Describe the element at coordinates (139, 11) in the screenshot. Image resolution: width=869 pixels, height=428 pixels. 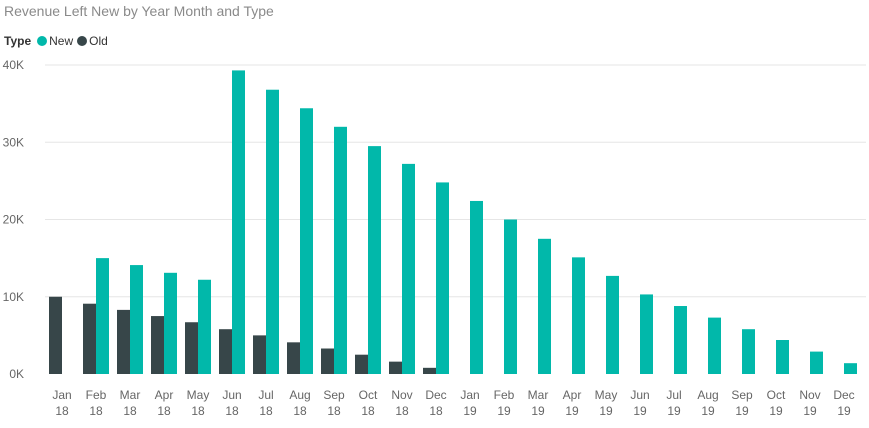
I see `chart-title: Revenue Left New by Year Month and Type` at that location.